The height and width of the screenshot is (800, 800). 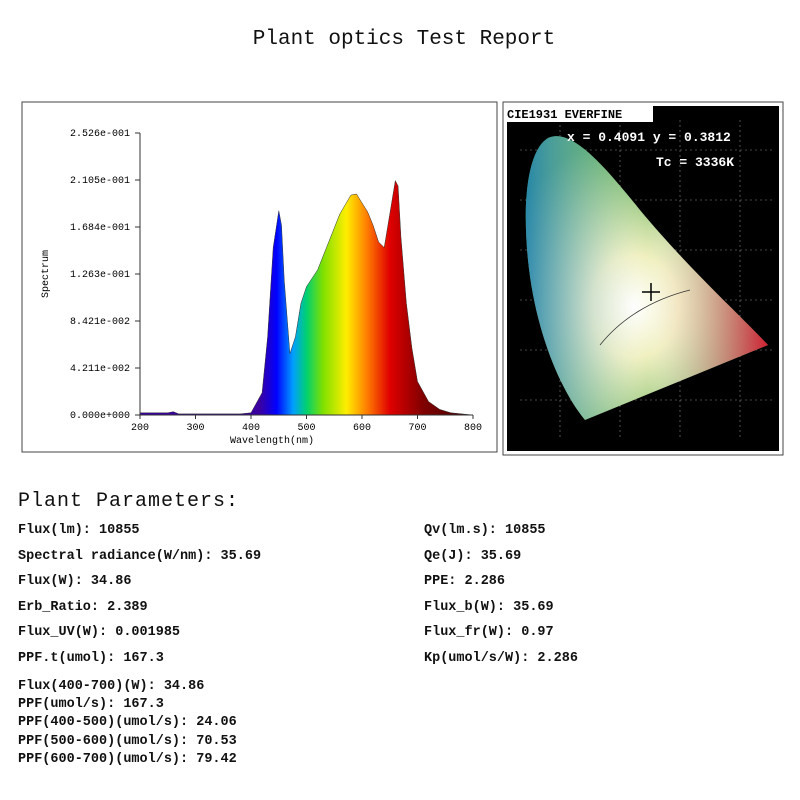 What do you see at coordinates (646, 278) in the screenshot?
I see `cie-gamut-shade` at bounding box center [646, 278].